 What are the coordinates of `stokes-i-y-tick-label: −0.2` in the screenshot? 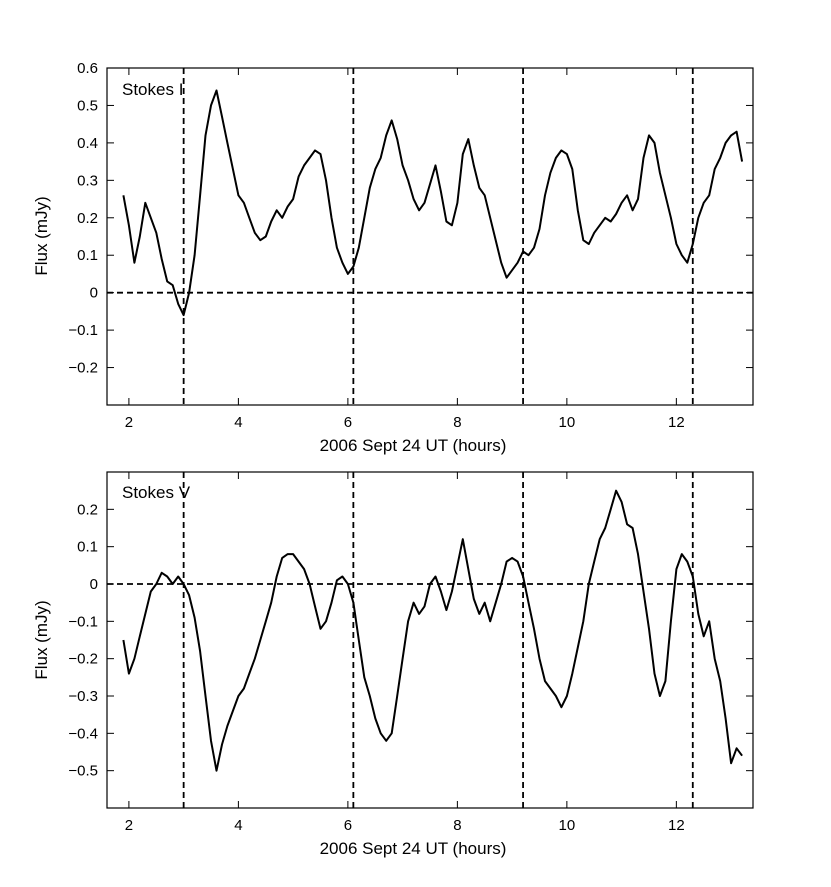 It's located at (83, 368).